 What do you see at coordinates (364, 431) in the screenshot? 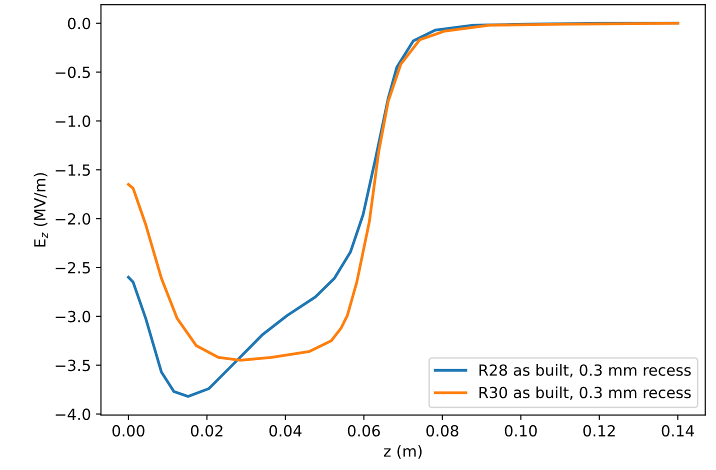
I see `x-tick-label: 0.06` at bounding box center [364, 431].